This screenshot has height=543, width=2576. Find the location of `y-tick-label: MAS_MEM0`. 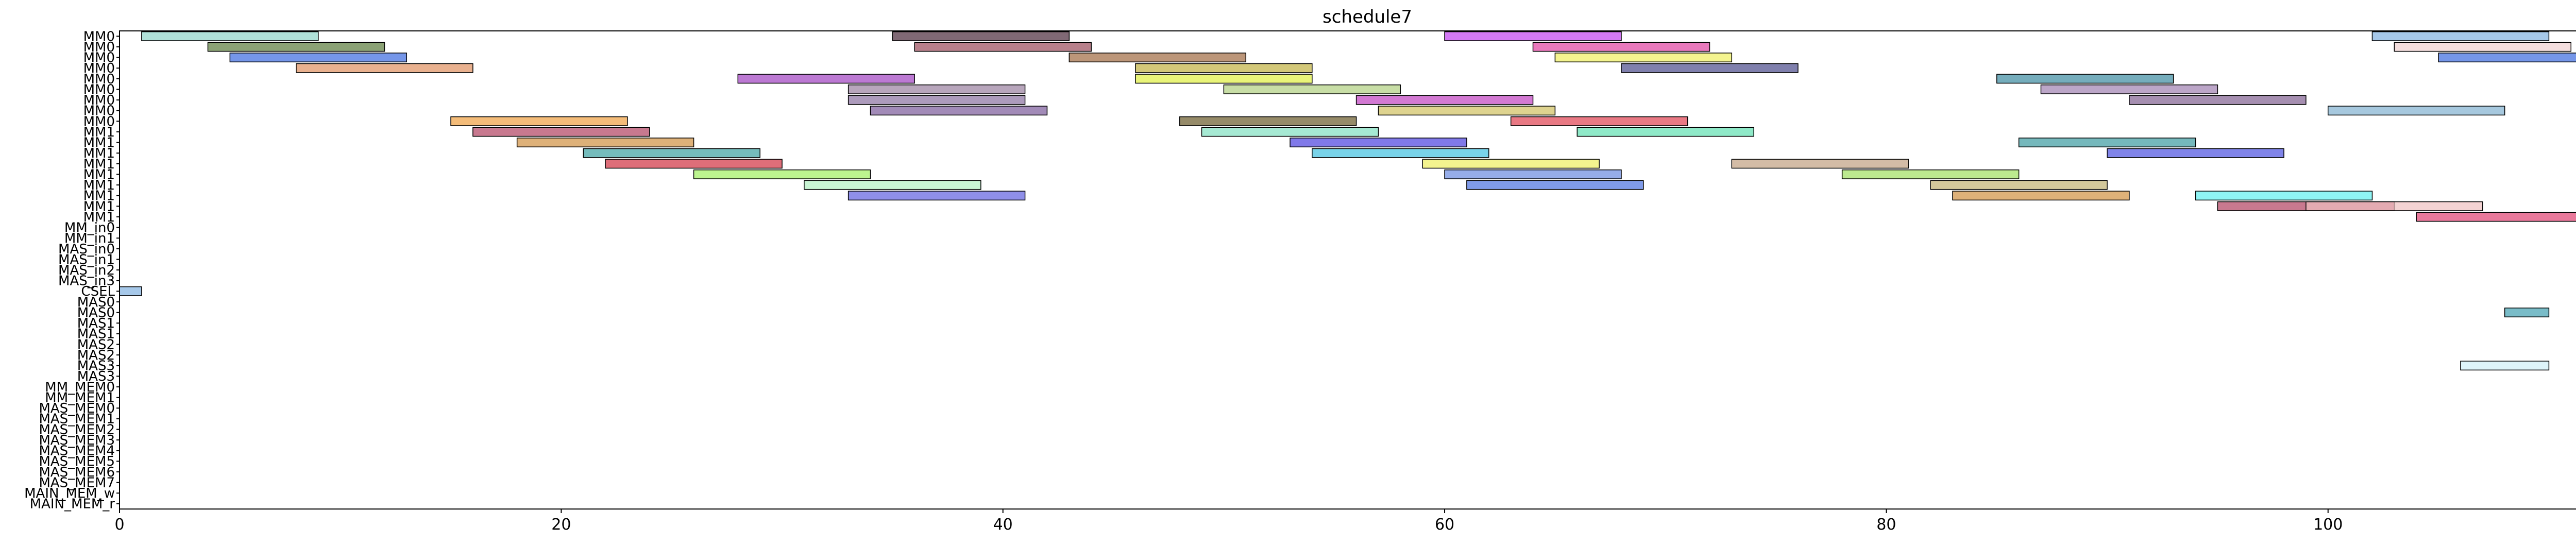

y-tick-label: MAS_MEM0 is located at coordinates (77, 408).